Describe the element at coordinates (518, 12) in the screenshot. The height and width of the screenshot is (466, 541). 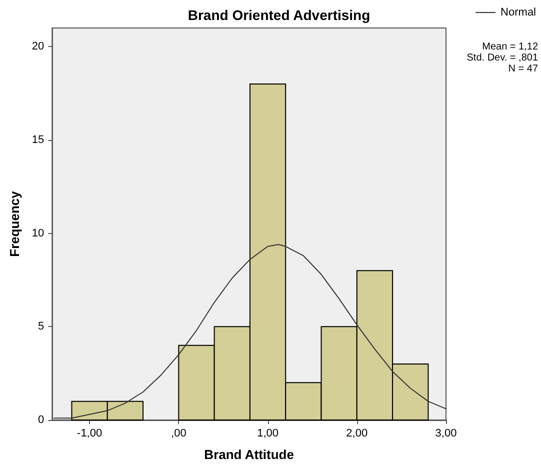
I see `legend-label: Normal` at that location.